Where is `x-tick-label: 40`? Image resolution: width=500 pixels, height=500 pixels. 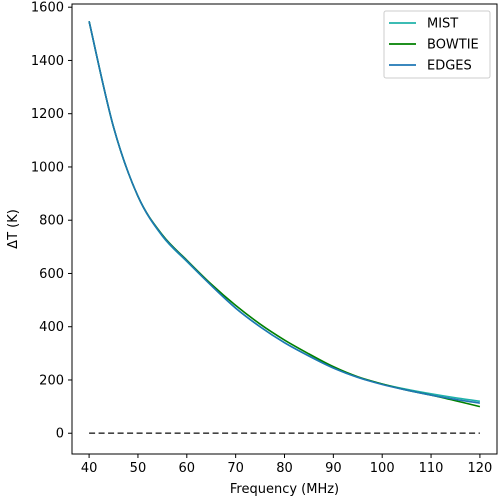 x-tick-label: 40 is located at coordinates (89, 468).